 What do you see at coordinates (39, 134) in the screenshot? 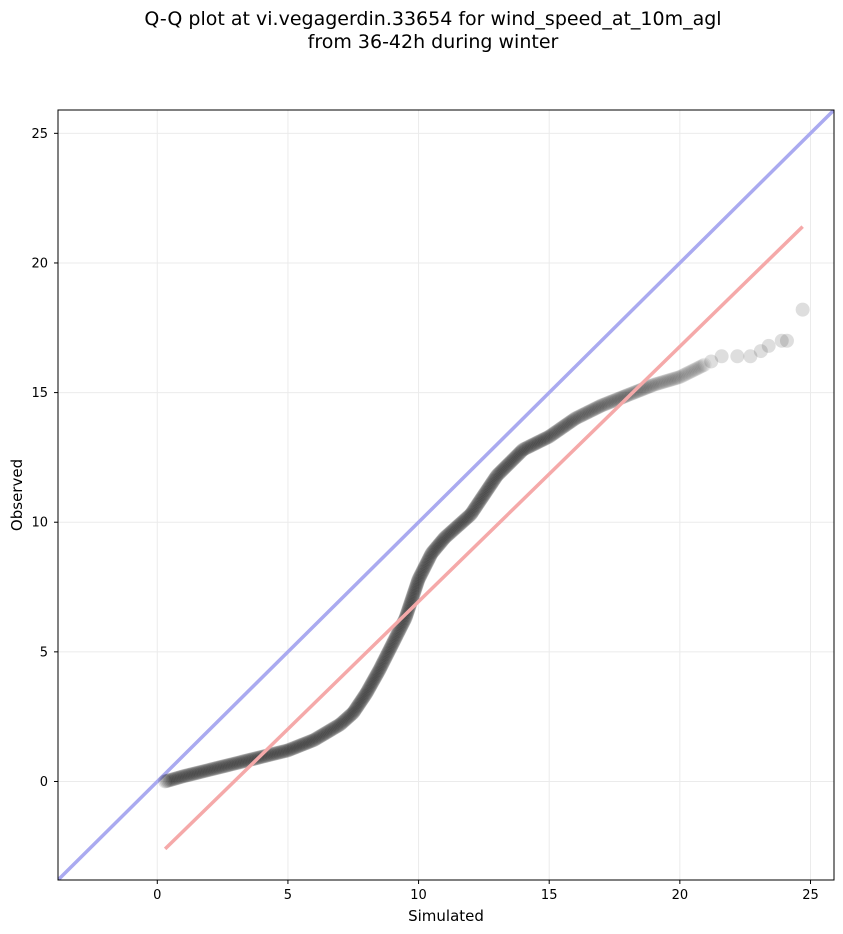
I see `y-tick-label: 25` at bounding box center [39, 134].